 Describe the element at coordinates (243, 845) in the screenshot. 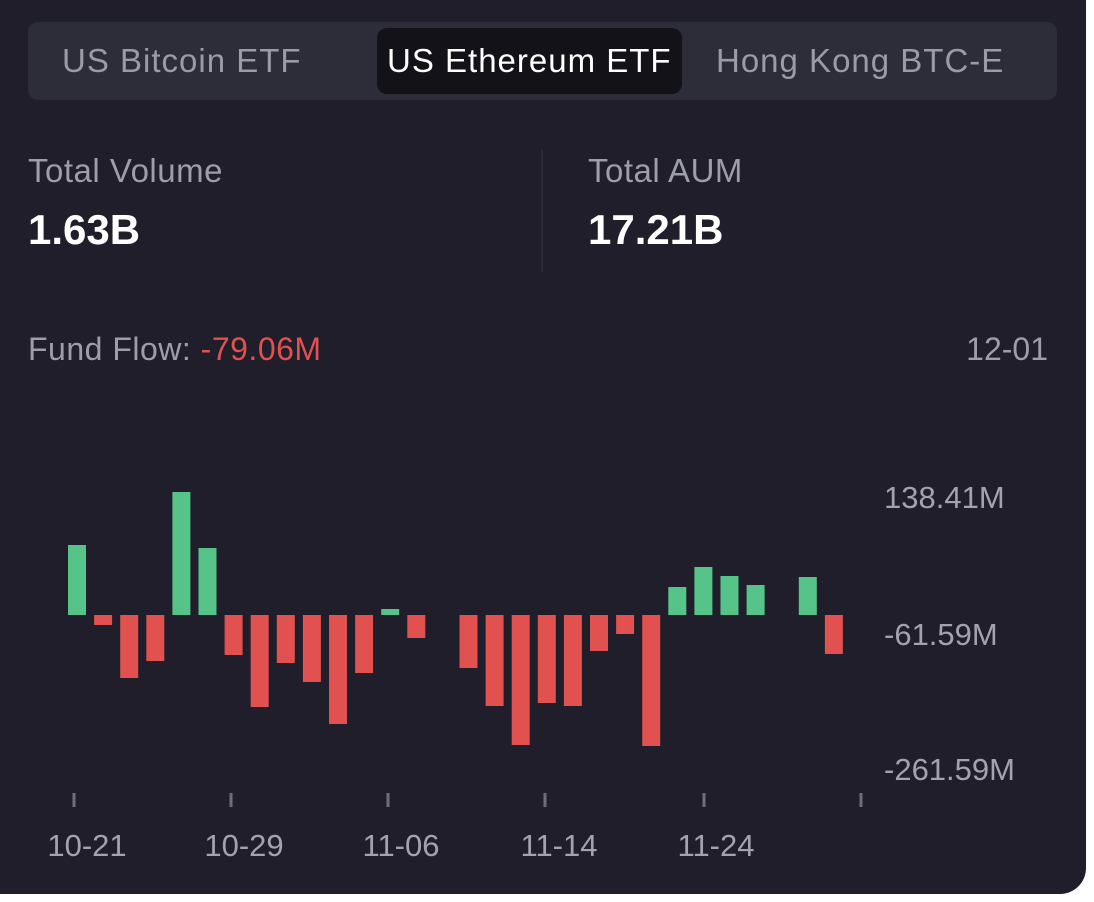

I see `x-tick-label: 10-29` at that location.